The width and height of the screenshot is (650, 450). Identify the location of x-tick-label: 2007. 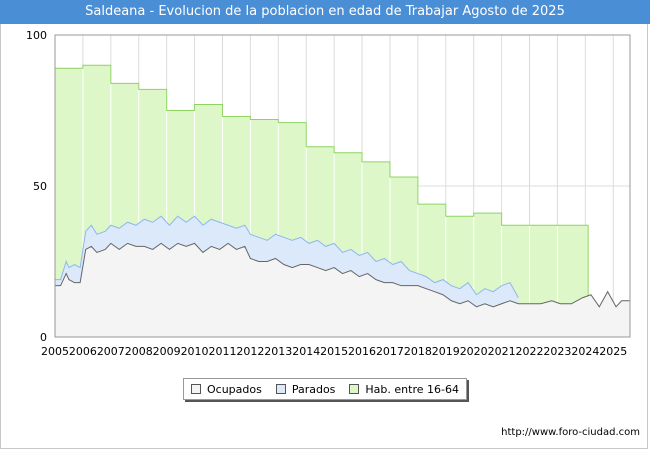
(111, 351).